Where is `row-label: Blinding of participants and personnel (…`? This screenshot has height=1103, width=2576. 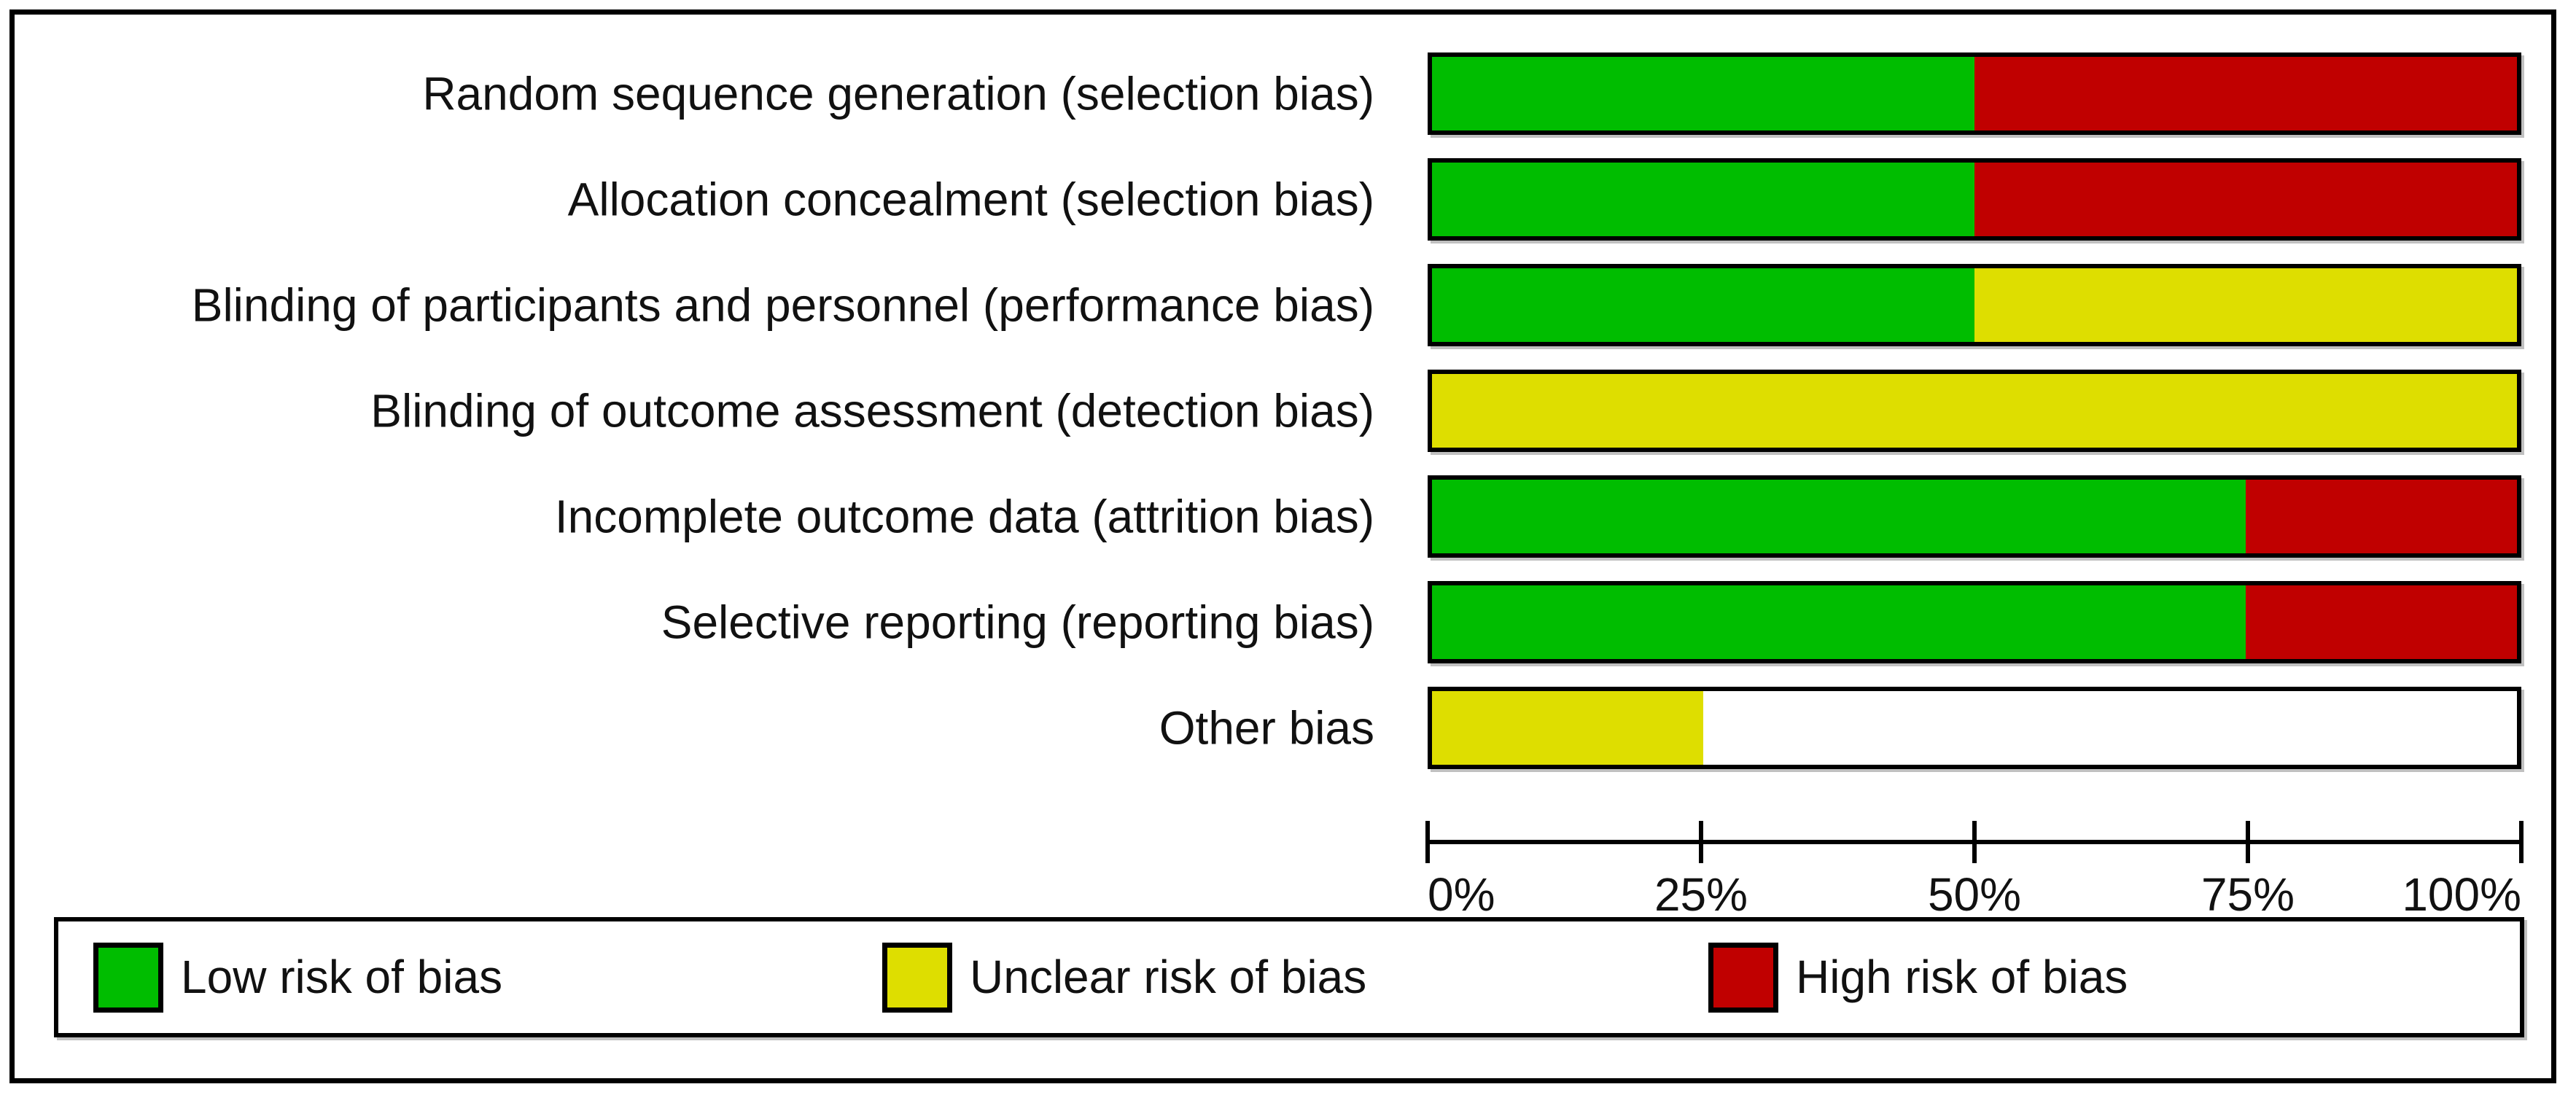 row-label: Blinding of participants and personnel (… is located at coordinates (782, 304).